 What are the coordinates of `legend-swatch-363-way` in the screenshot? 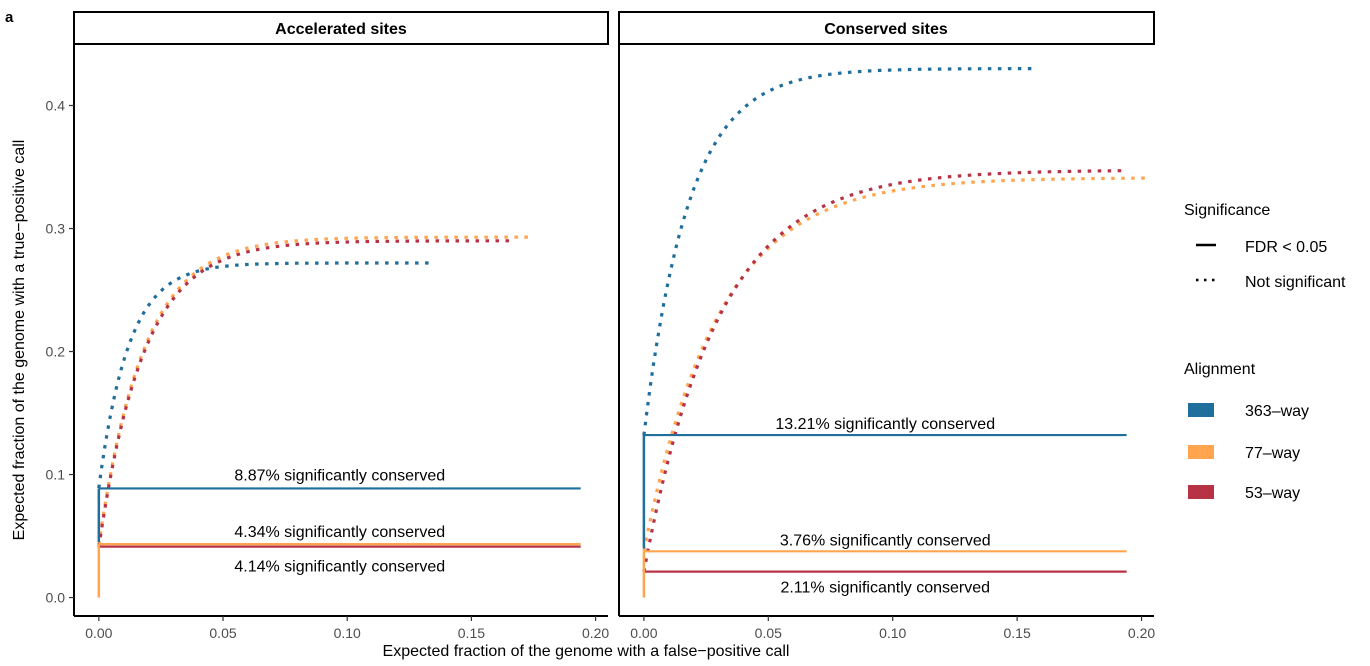 It's located at (1201, 410).